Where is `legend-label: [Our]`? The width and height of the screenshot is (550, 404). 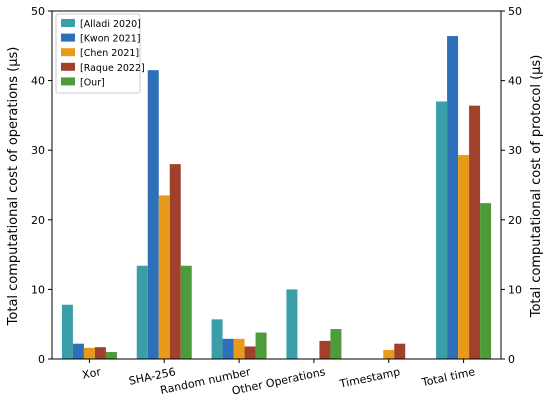
legend-label: [Our] is located at coordinates (92, 82).